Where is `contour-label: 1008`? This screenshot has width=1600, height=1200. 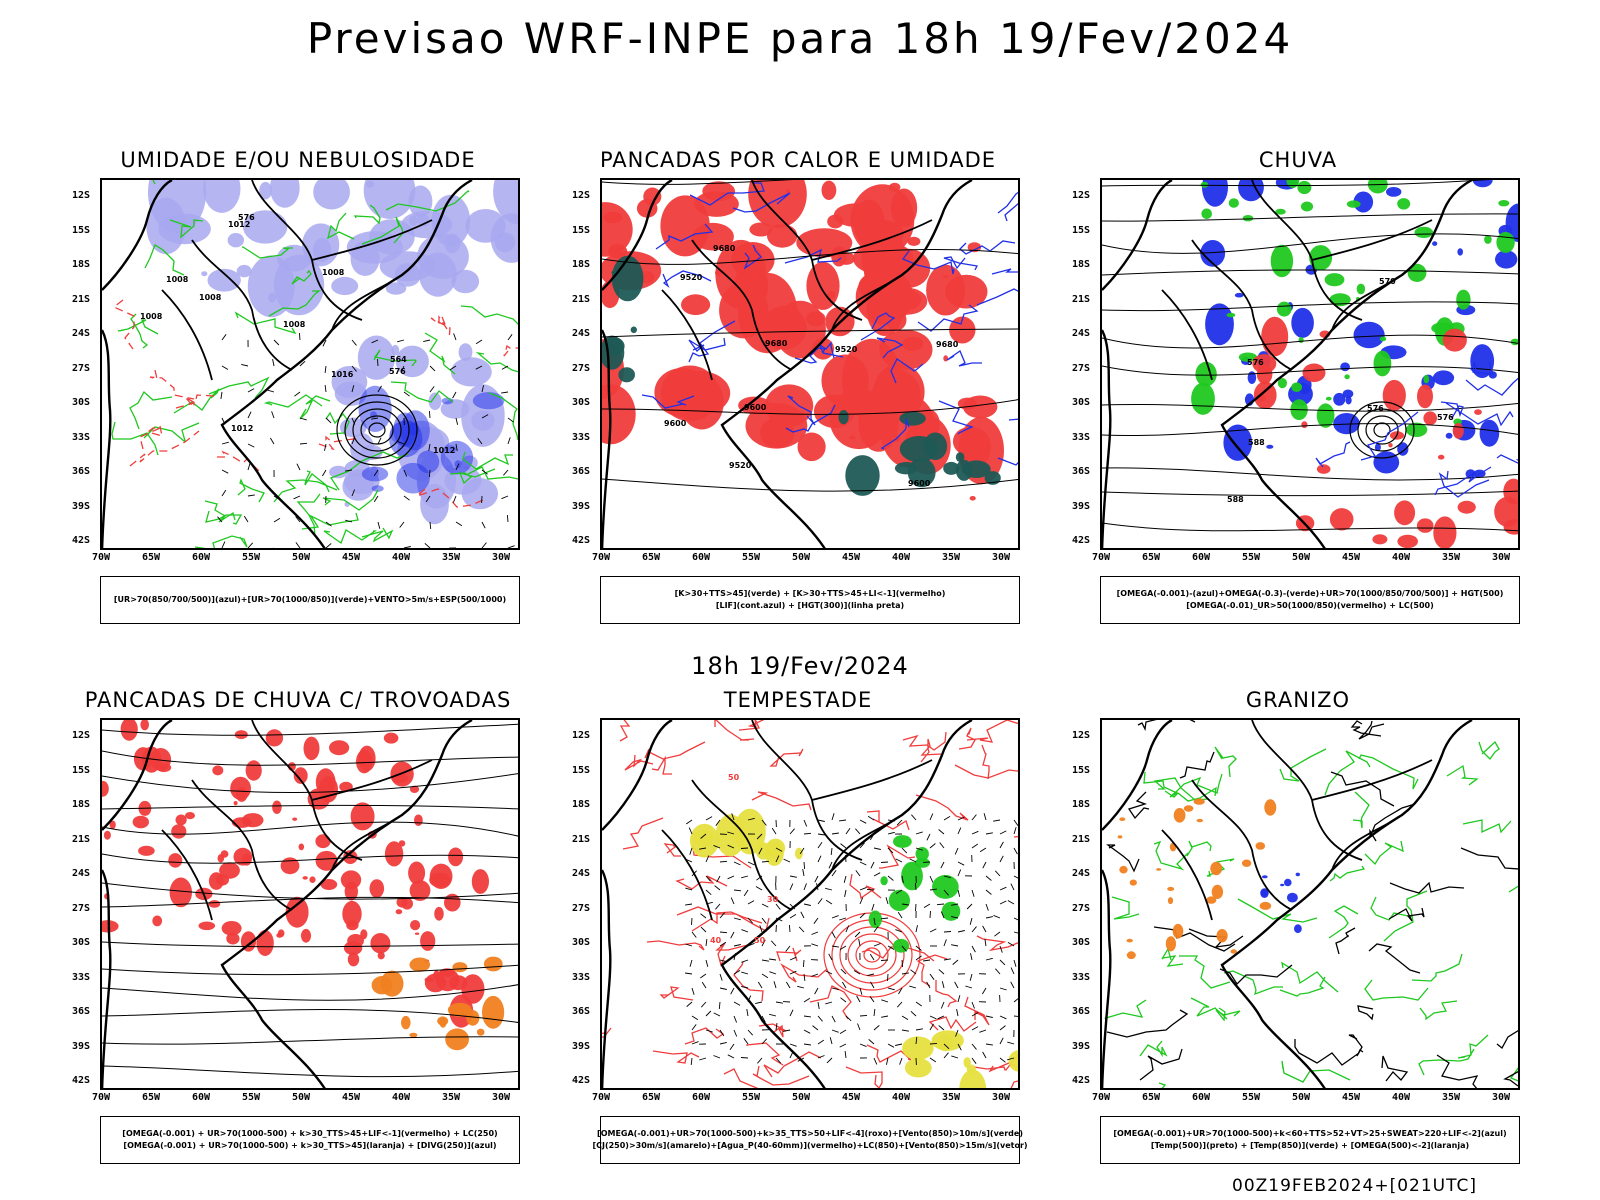
contour-label: 1008 is located at coordinates (177, 279).